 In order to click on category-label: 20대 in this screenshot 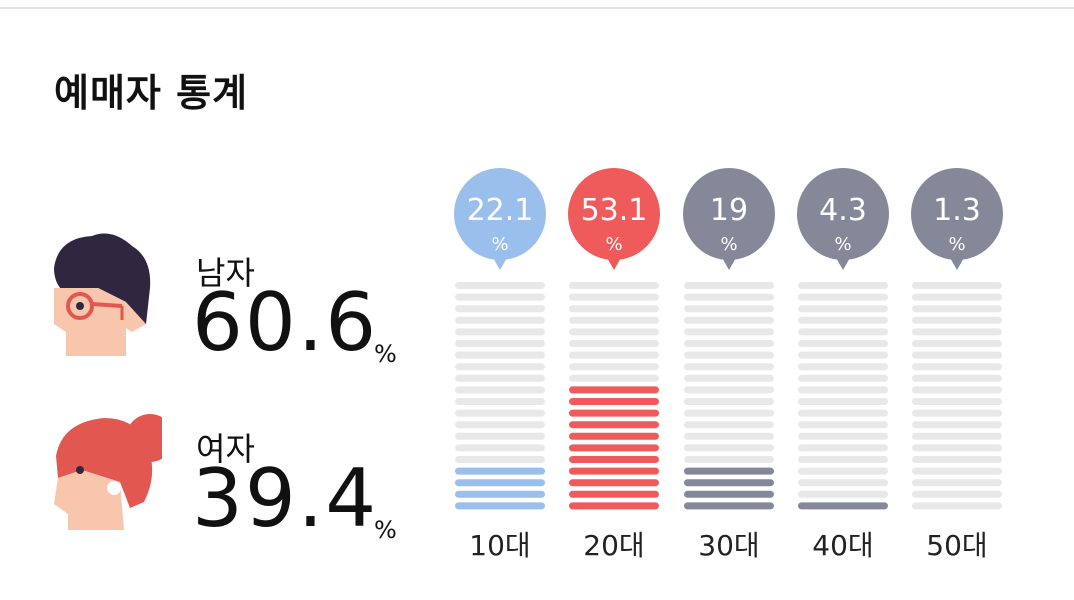, I will do `click(613, 545)`.